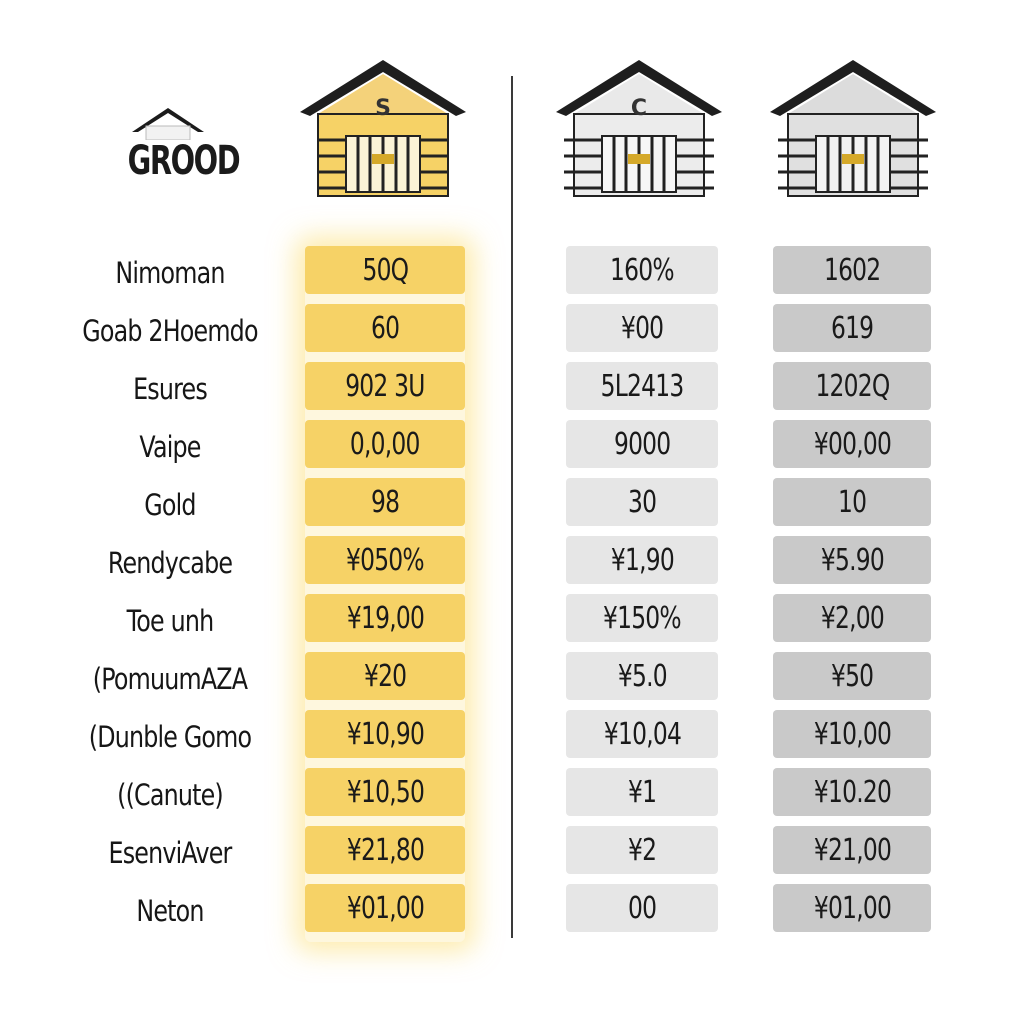 The width and height of the screenshot is (1024, 1024). I want to click on row-label: (Dunble Gomo, so click(170, 737).